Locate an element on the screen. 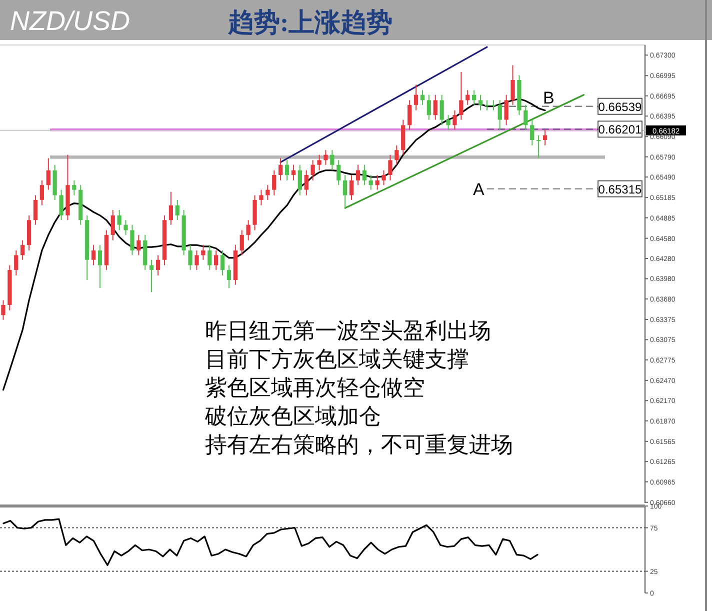 The width and height of the screenshot is (712, 611). ref-line-label: 0.65315 is located at coordinates (620, 189).